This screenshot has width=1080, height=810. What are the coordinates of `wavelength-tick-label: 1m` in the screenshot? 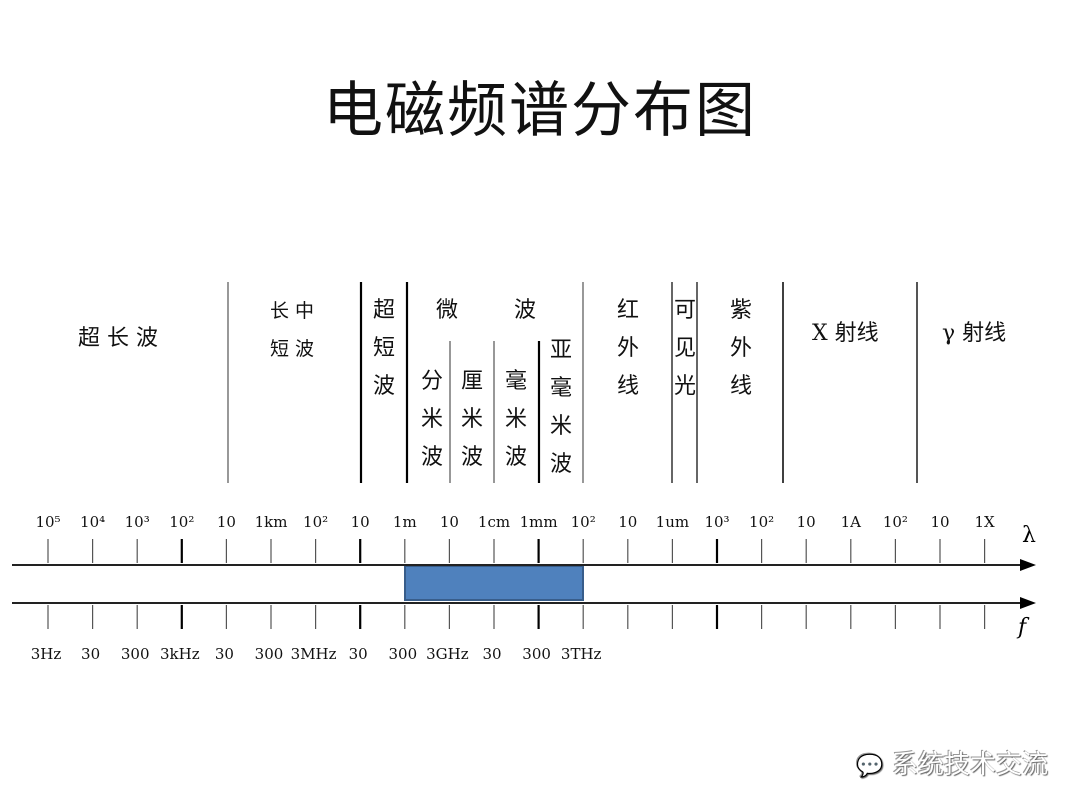 It's located at (404, 522).